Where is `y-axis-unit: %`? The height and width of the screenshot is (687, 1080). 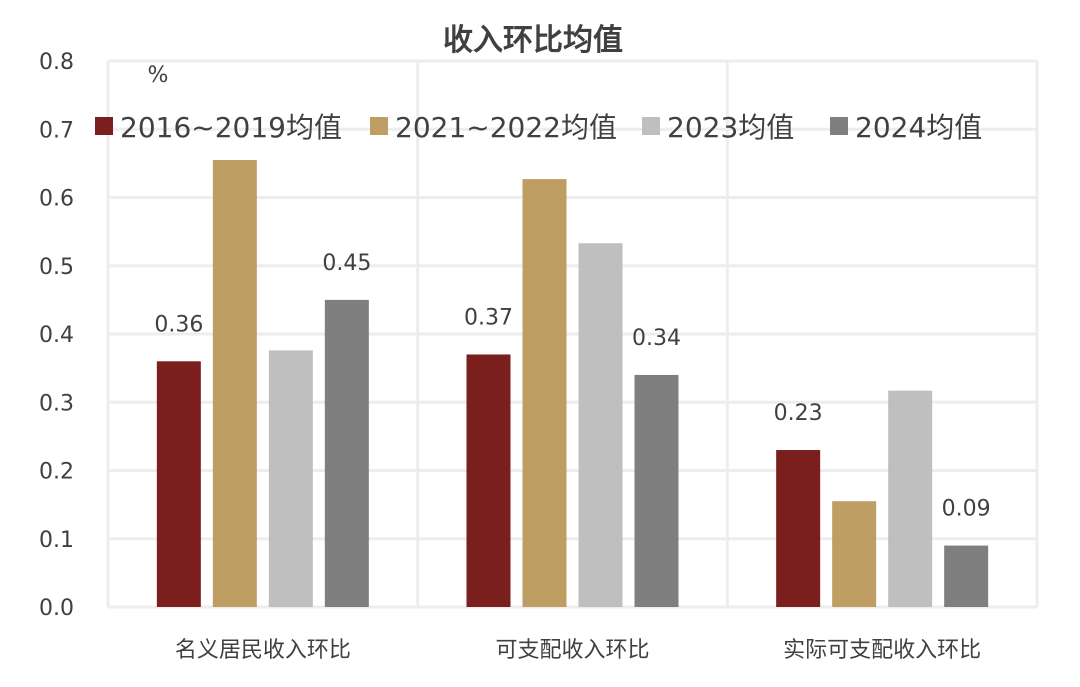 y-axis-unit: % is located at coordinates (158, 75).